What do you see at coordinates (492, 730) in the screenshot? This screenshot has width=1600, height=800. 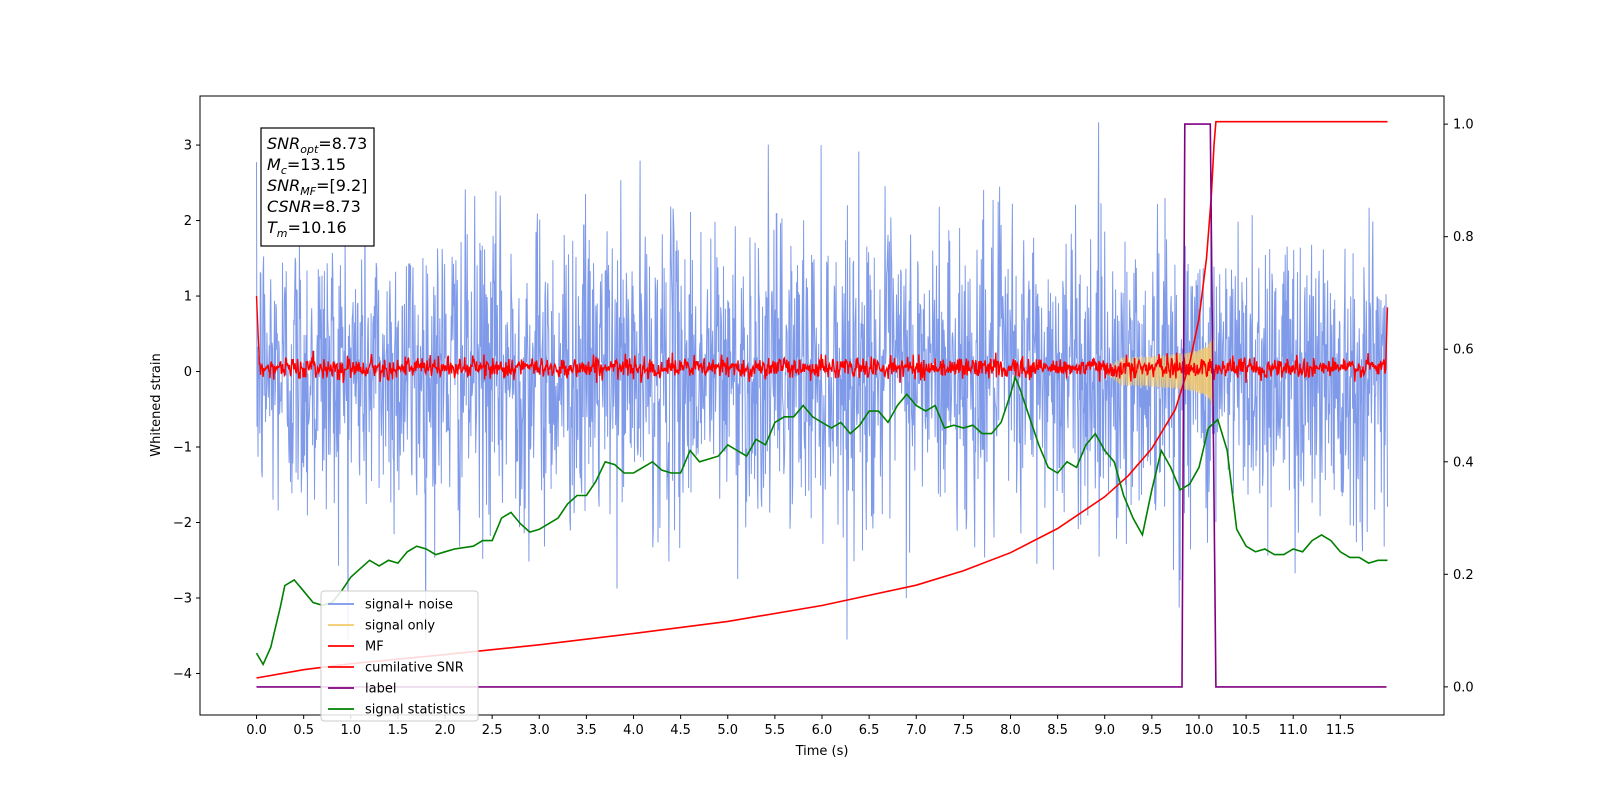 I see `x-tick-label: 2.5` at bounding box center [492, 730].